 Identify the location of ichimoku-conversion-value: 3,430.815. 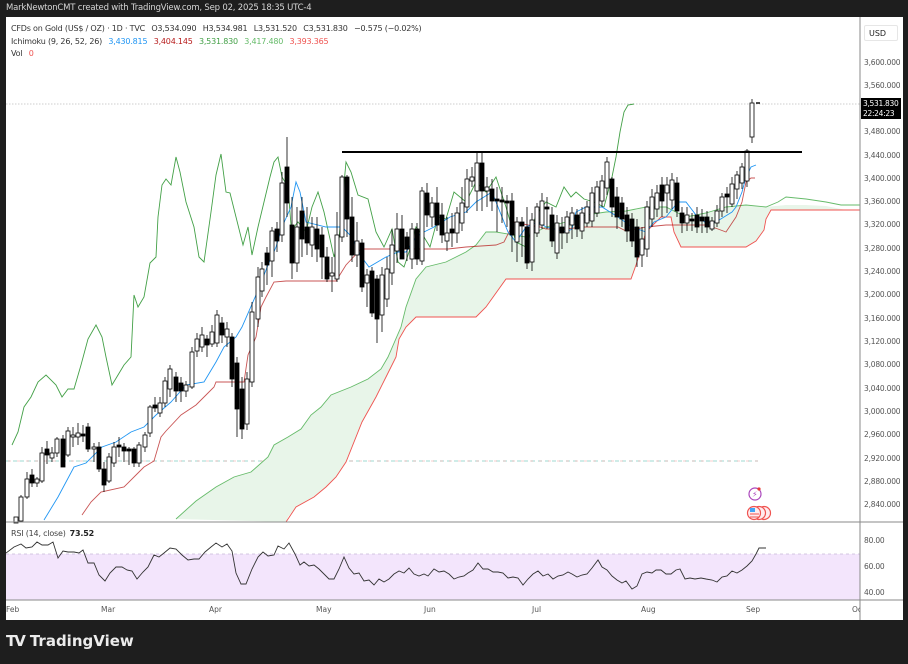
(128, 41).